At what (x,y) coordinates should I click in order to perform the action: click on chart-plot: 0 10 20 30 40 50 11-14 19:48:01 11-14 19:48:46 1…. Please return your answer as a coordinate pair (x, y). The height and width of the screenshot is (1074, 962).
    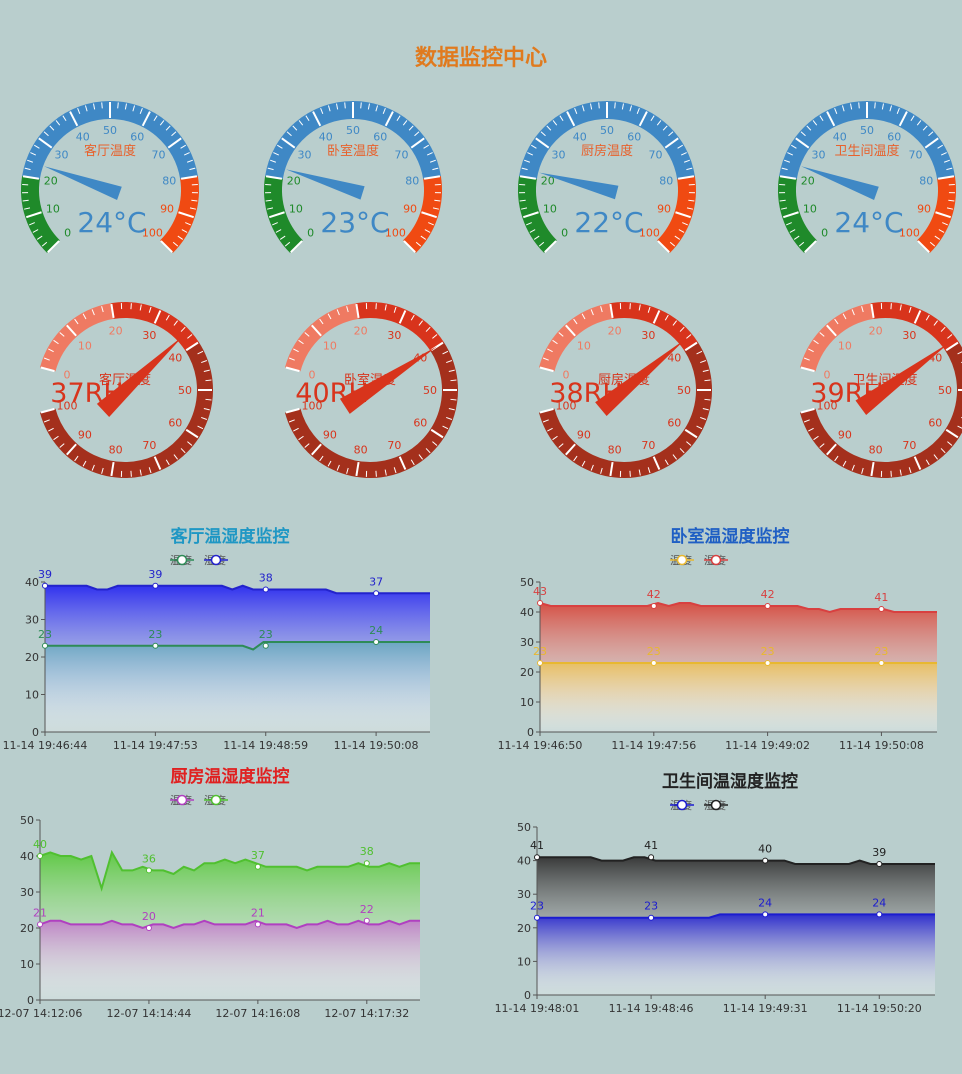
    Looking at the image, I should click on (715, 918).